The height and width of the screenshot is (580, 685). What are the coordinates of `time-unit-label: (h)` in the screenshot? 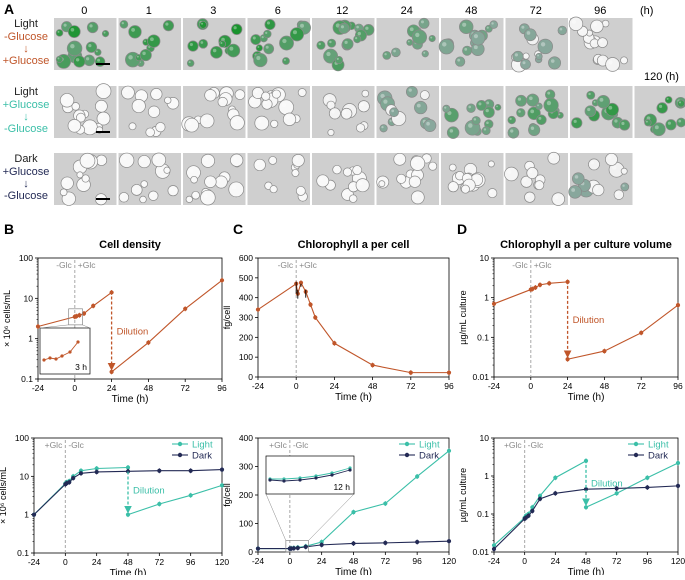 It's located at (646, 11).